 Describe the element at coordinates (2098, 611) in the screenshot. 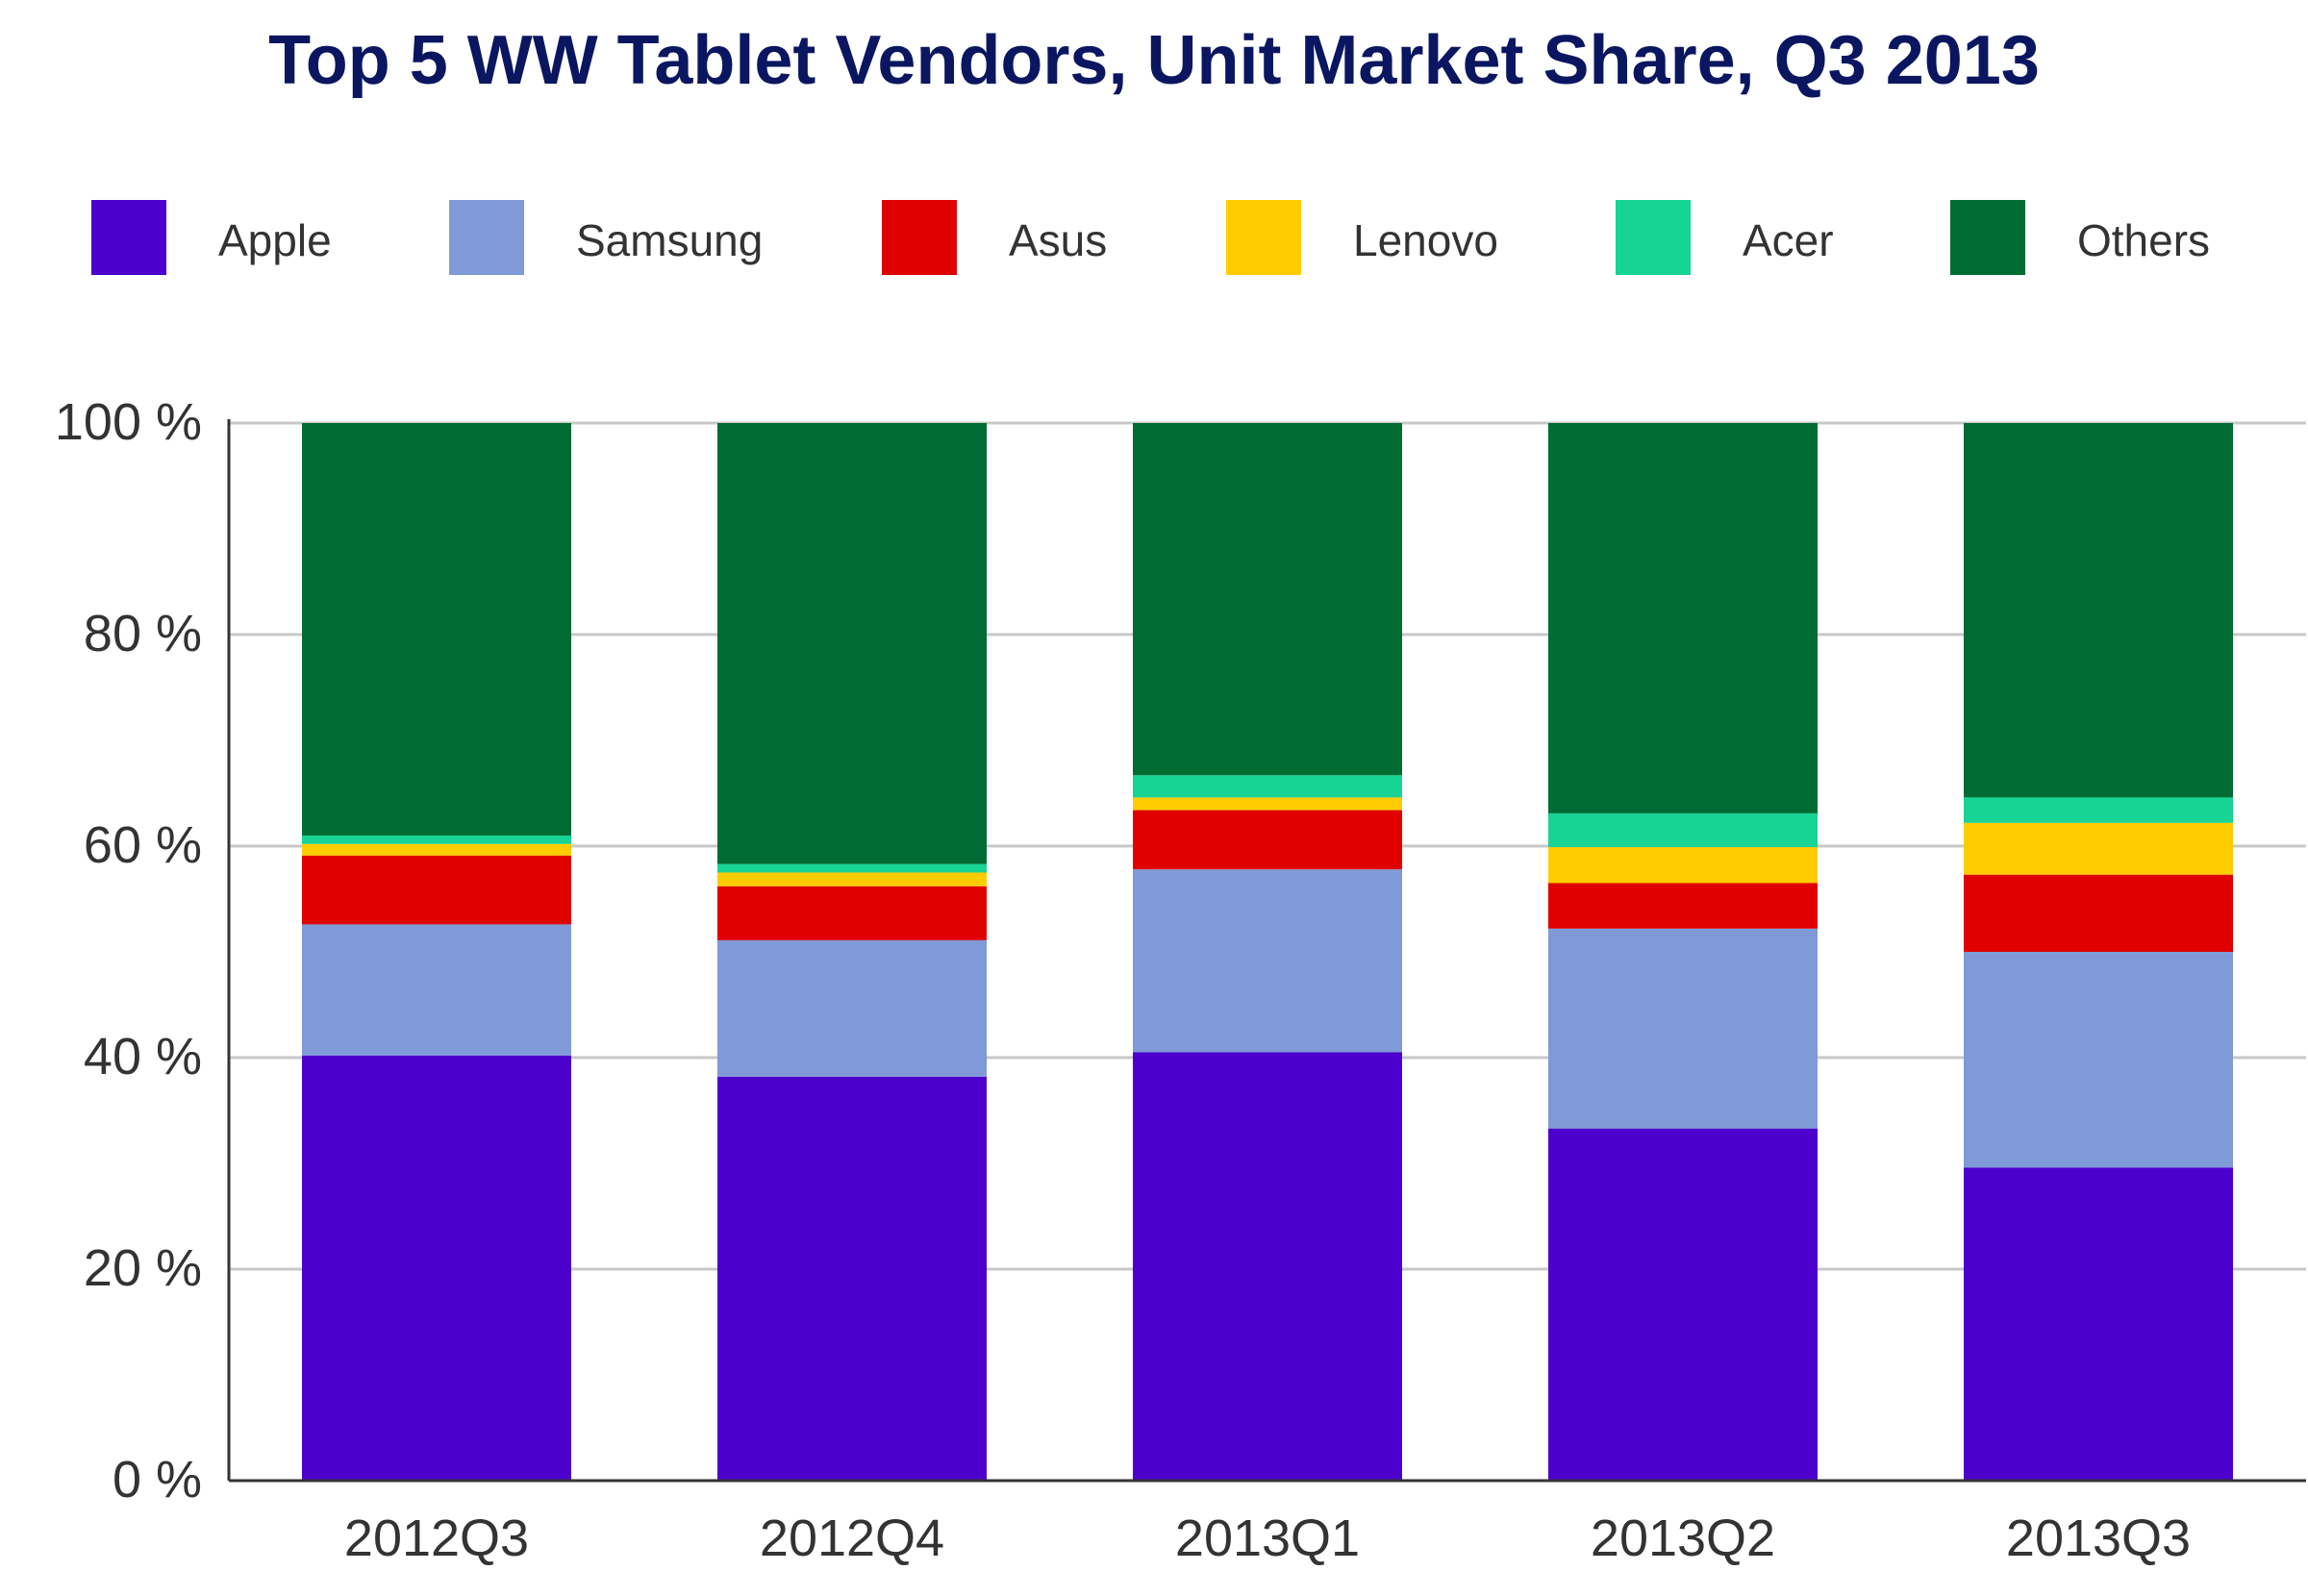

I see `bar-segment-others-2013q3` at that location.